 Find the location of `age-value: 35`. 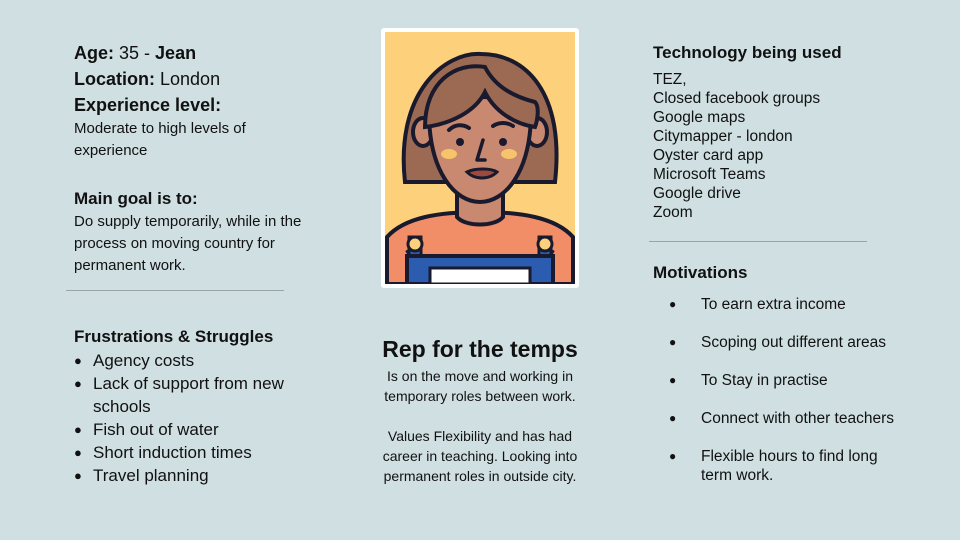

age-value: 35 is located at coordinates (129, 53).